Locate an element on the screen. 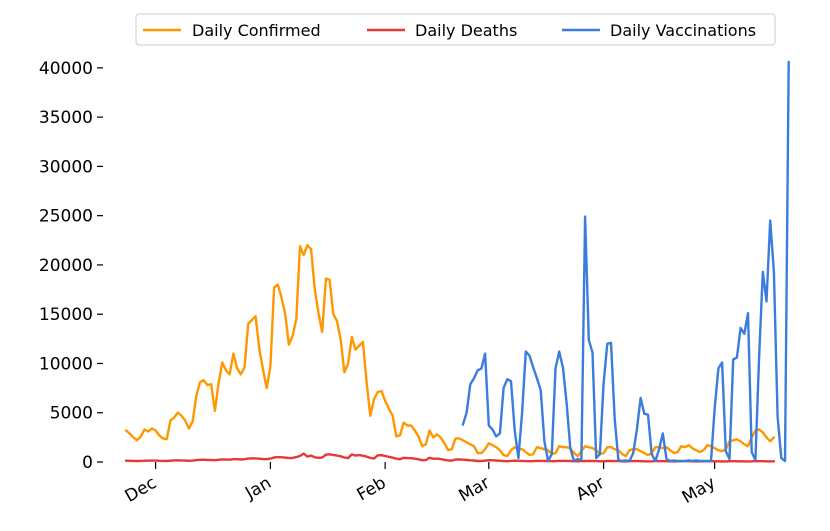 The image size is (830, 531). y-tick-label: 5000 is located at coordinates (71, 414).